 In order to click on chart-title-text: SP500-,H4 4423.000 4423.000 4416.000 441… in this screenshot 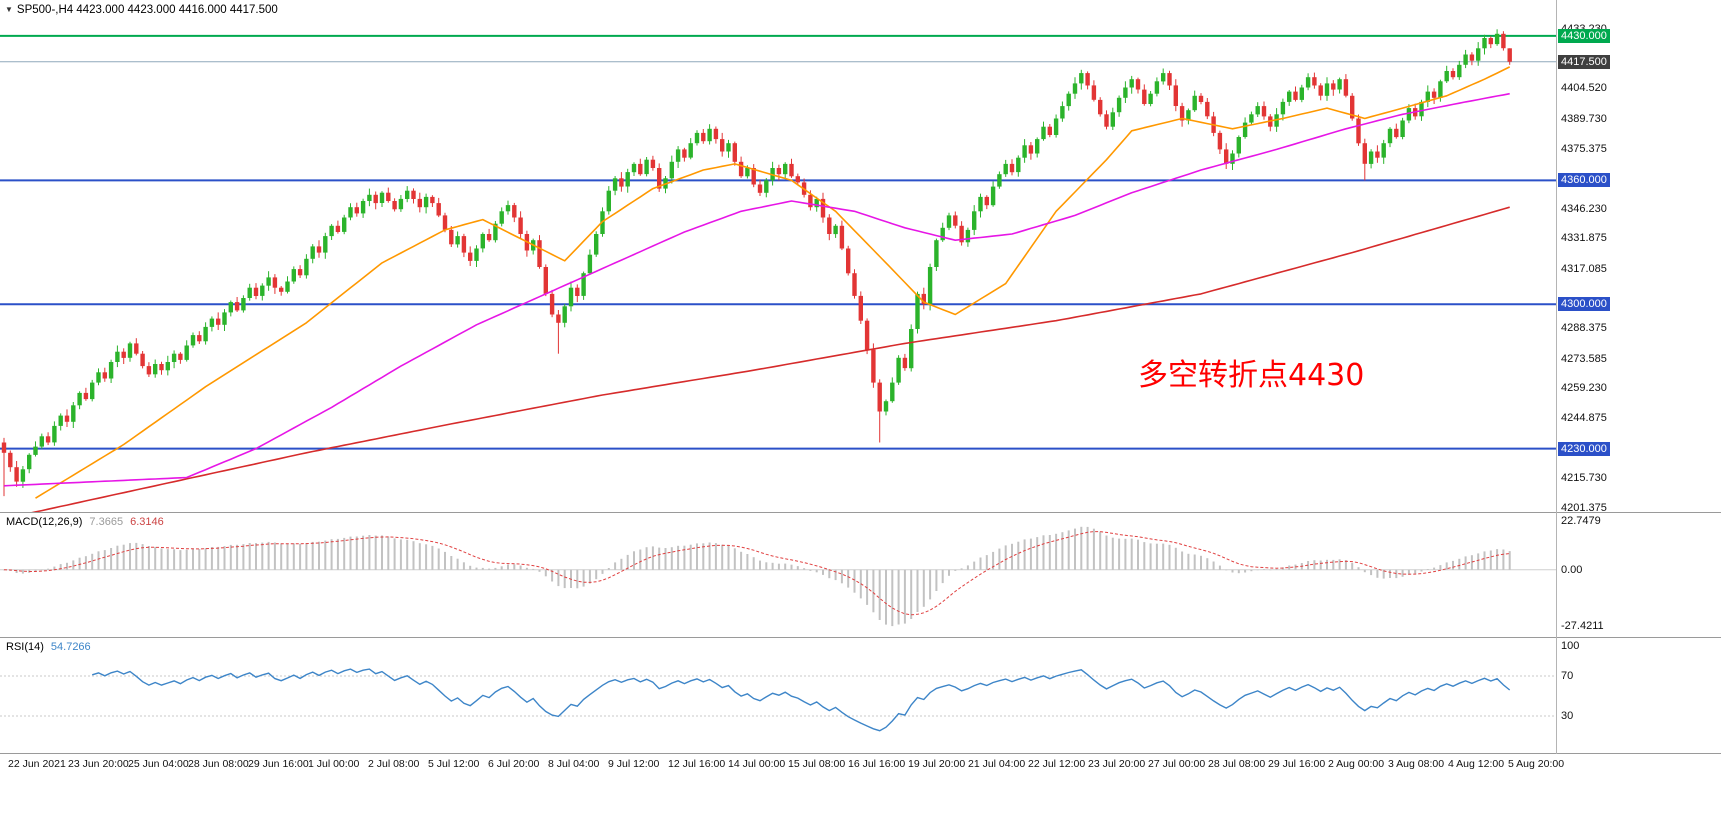, I will do `click(147, 10)`.